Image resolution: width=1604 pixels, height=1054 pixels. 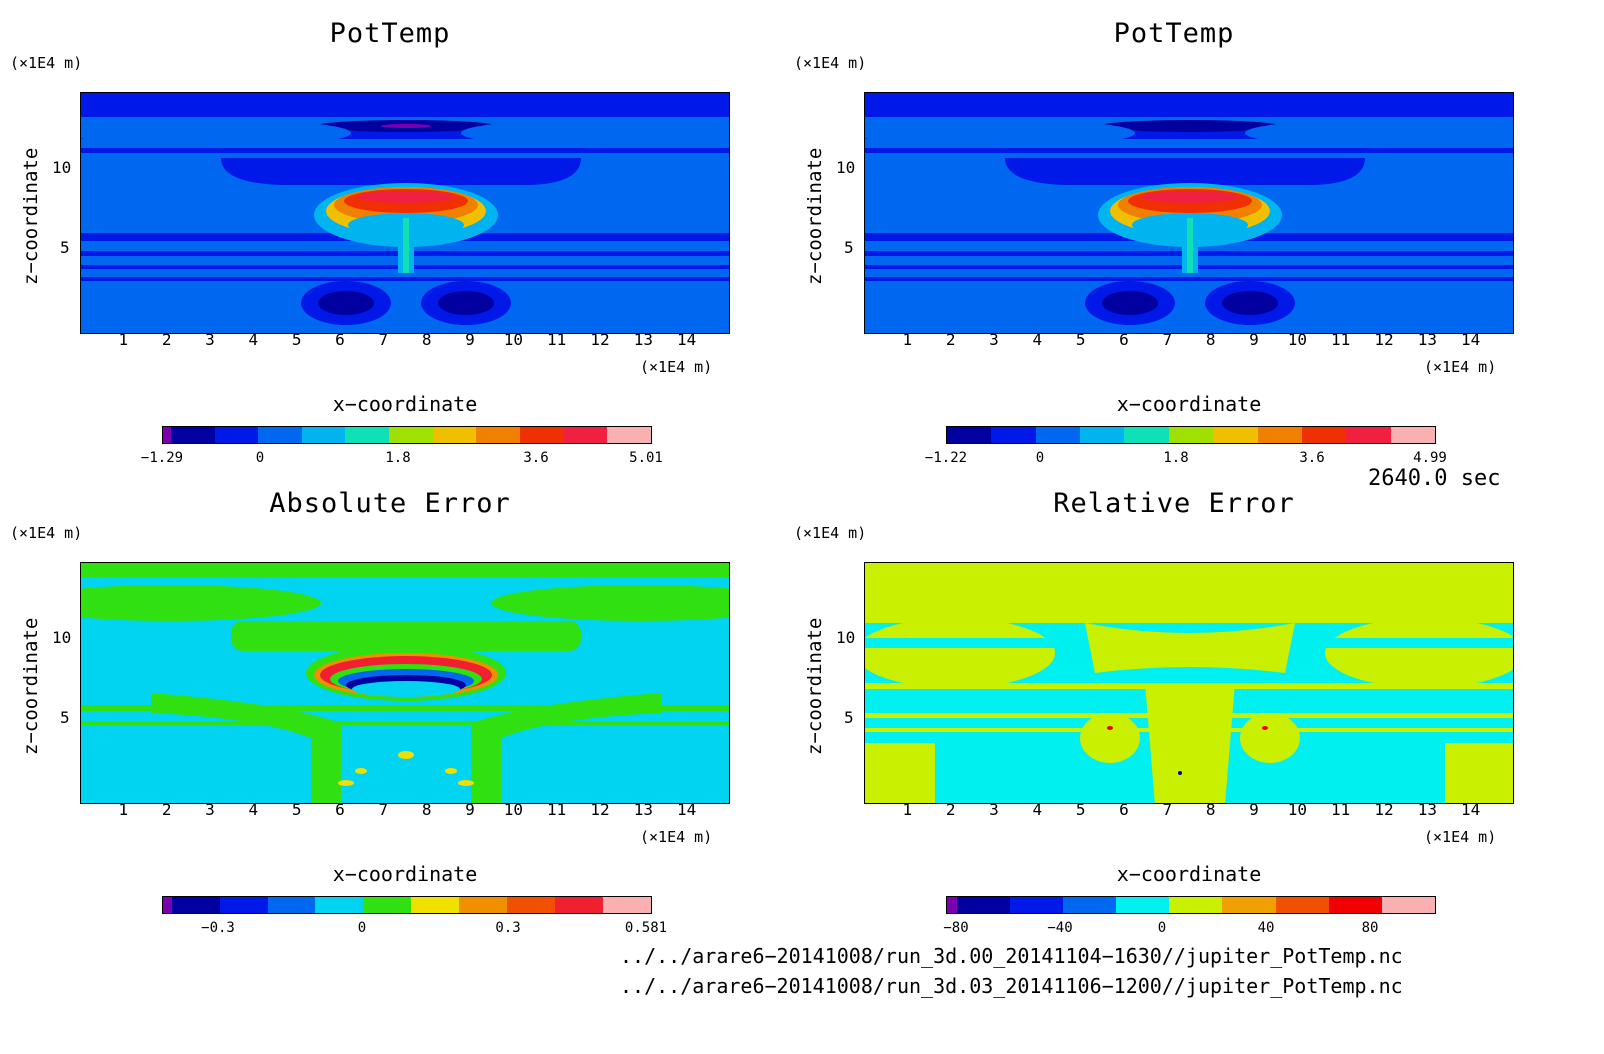 What do you see at coordinates (646, 458) in the screenshot?
I see `colorbar-label: 5.01` at bounding box center [646, 458].